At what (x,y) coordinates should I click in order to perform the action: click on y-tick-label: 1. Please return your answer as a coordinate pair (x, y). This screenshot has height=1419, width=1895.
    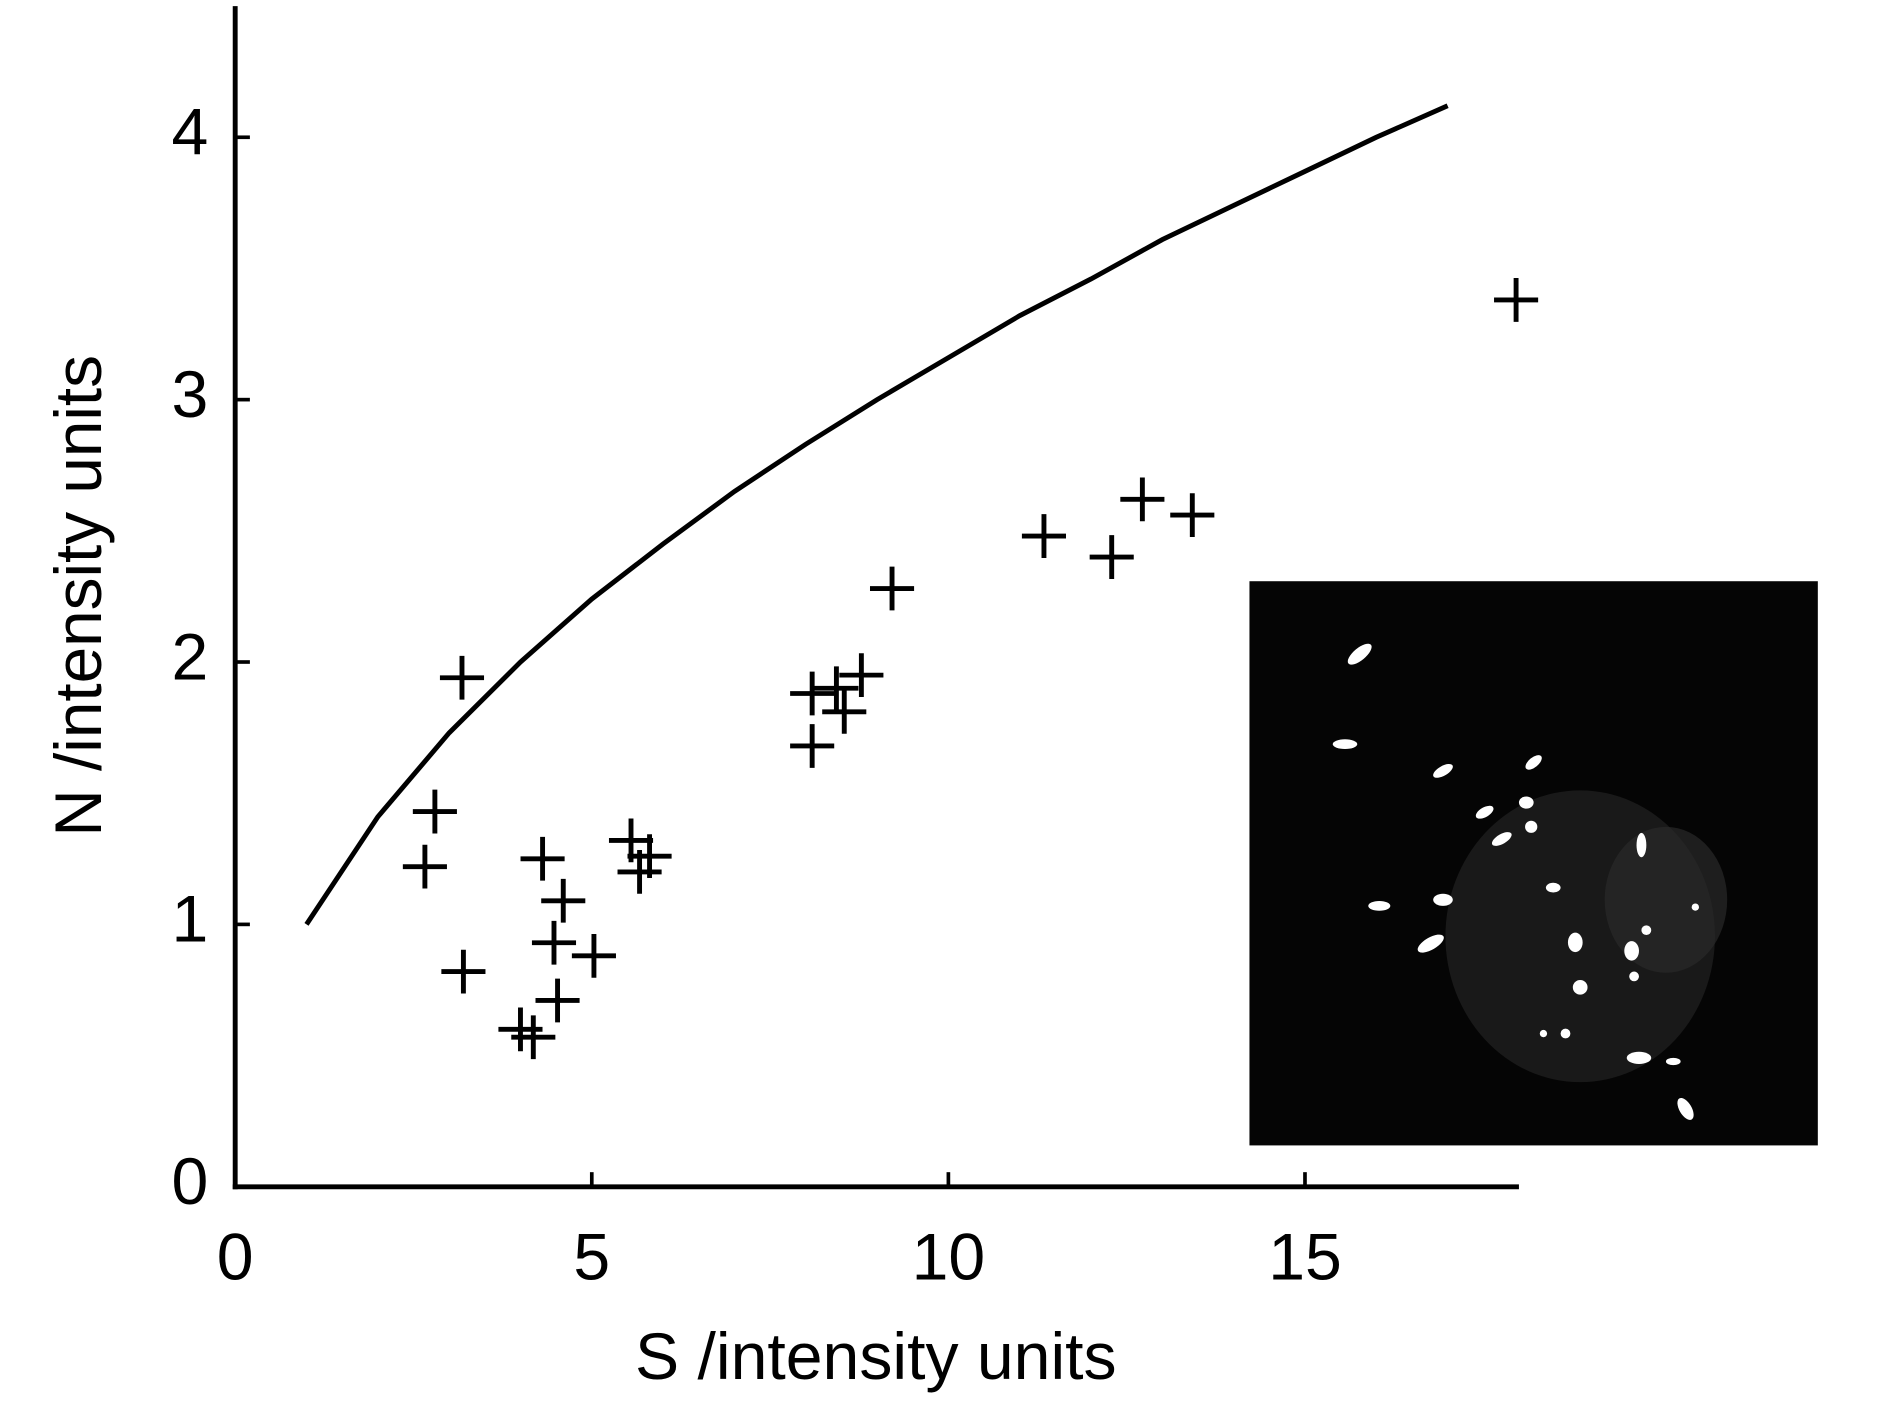
    Looking at the image, I should click on (189, 919).